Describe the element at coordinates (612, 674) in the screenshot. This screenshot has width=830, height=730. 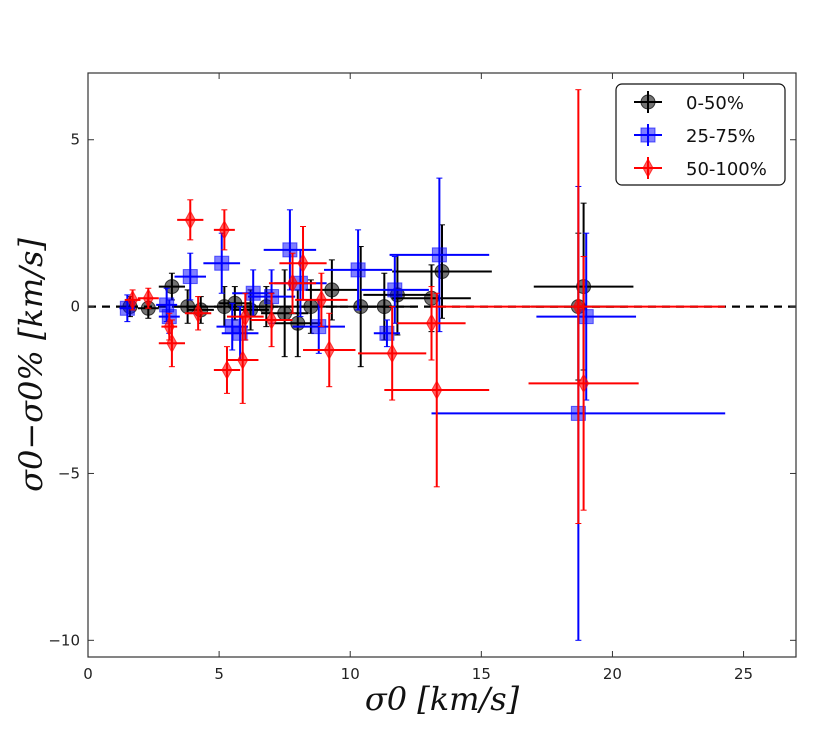
I see `x-tick-label: 20` at that location.